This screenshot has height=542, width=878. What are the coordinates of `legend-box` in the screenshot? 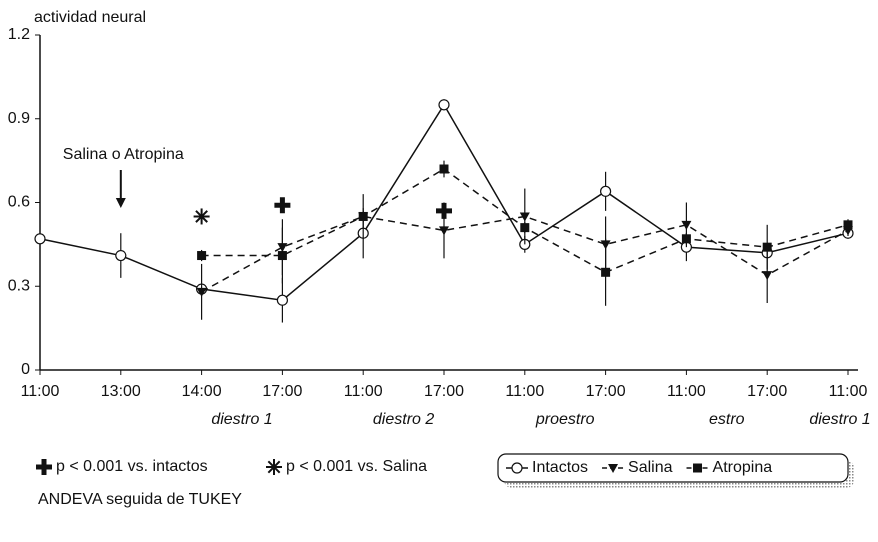 It's located at (673, 468).